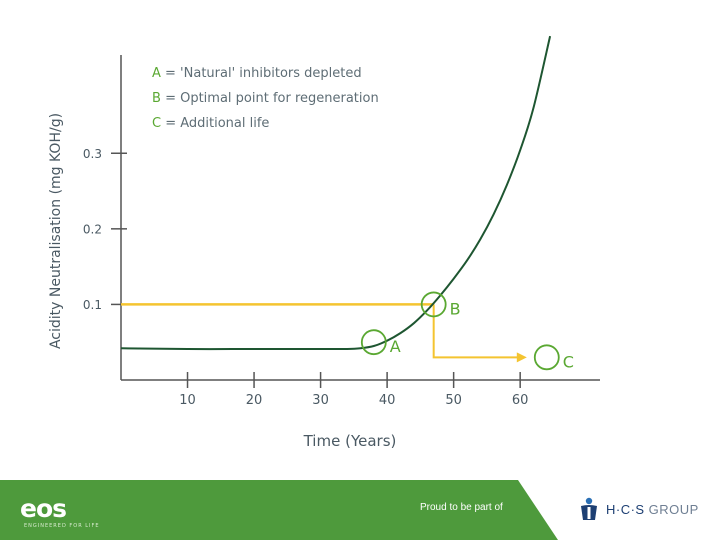  Describe the element at coordinates (263, 73) in the screenshot. I see `legend-text-a: = 'Natural' inhibitors depleted` at that location.